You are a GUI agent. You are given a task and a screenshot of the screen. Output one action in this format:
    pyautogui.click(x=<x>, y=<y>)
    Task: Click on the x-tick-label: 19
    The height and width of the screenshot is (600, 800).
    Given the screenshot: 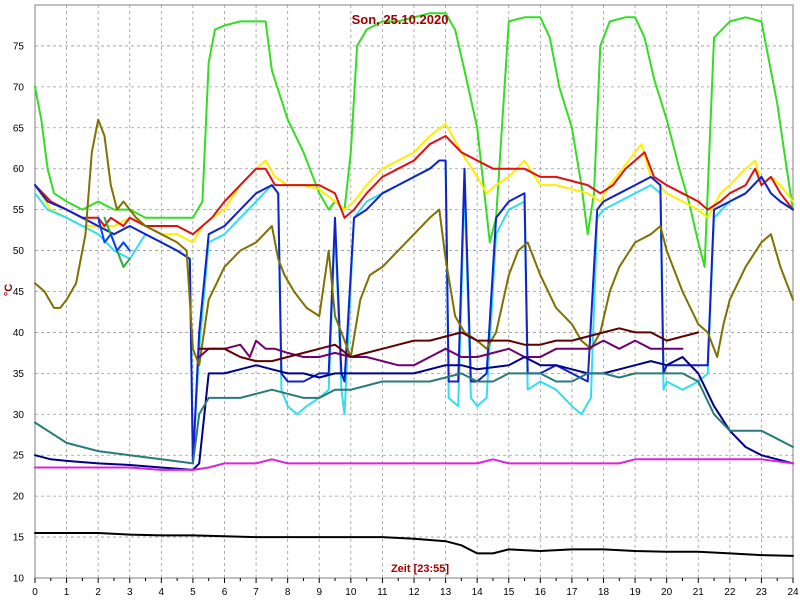 What is the action you would take?
    pyautogui.click(x=636, y=592)
    